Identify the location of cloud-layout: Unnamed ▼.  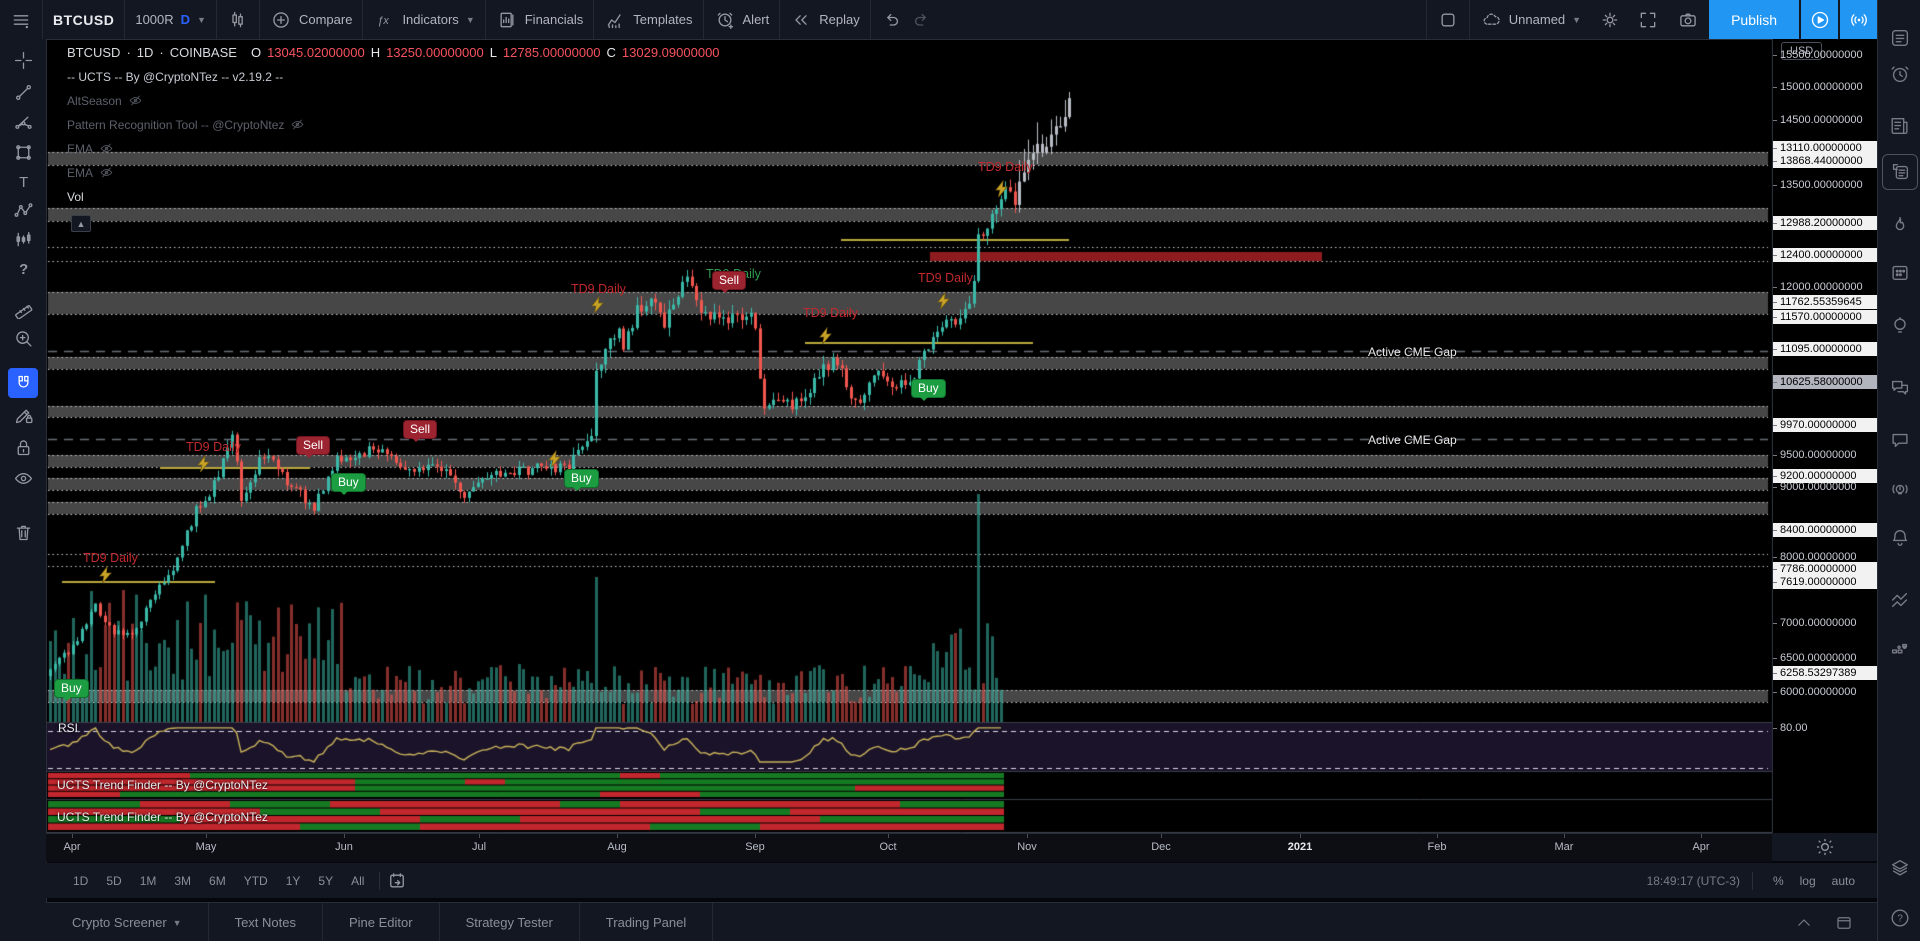
(1530, 19).